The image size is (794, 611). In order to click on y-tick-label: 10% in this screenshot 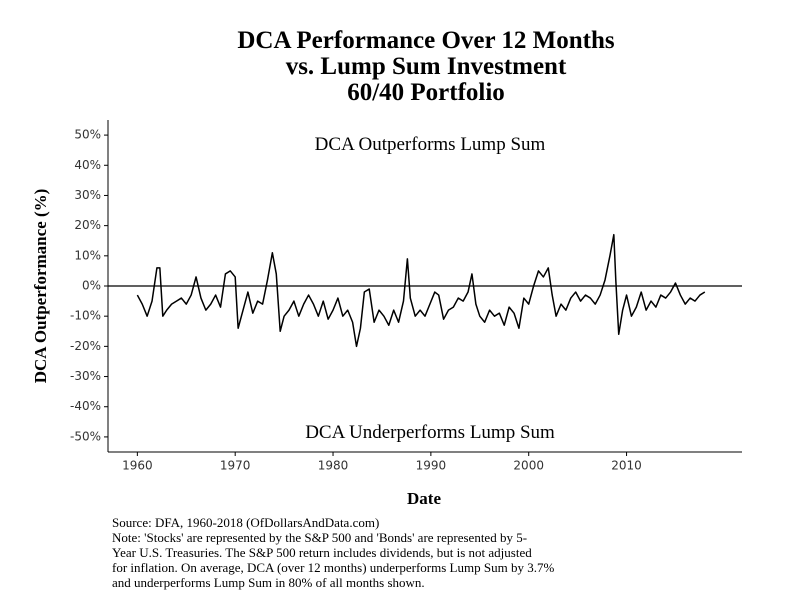, I will do `click(87, 255)`.